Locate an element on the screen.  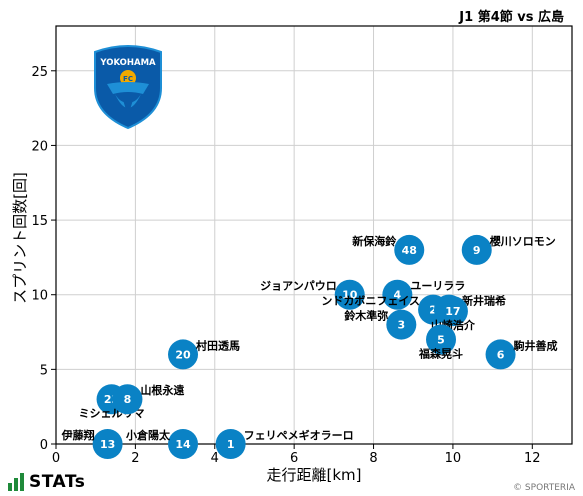
logo-text: YOKOHAMA is located at coordinates (127, 63).